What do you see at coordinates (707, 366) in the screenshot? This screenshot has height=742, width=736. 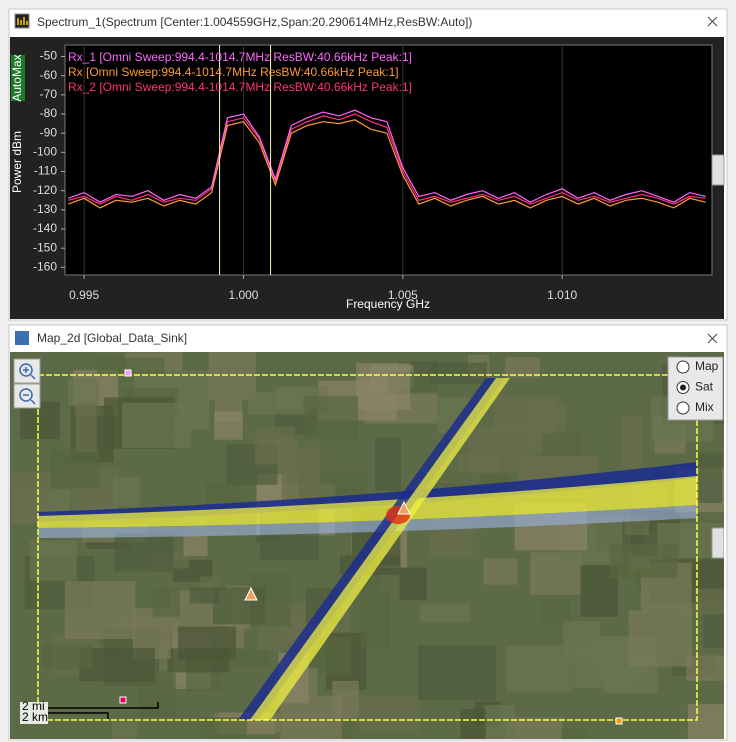 I see `radio-label: Map` at bounding box center [707, 366].